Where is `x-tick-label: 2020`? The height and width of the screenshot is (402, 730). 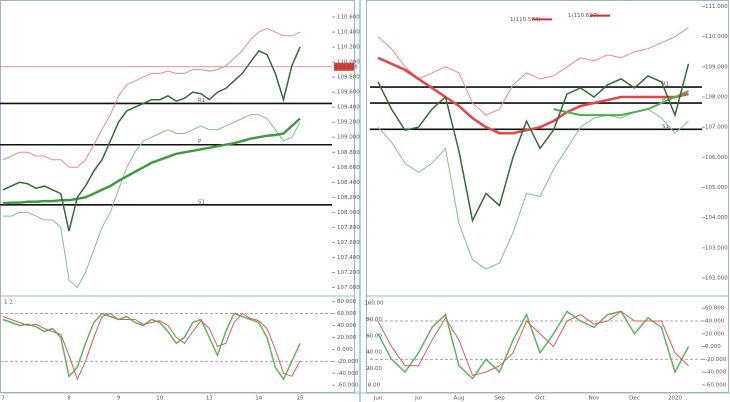
x-tick-label: 2020 is located at coordinates (675, 399).